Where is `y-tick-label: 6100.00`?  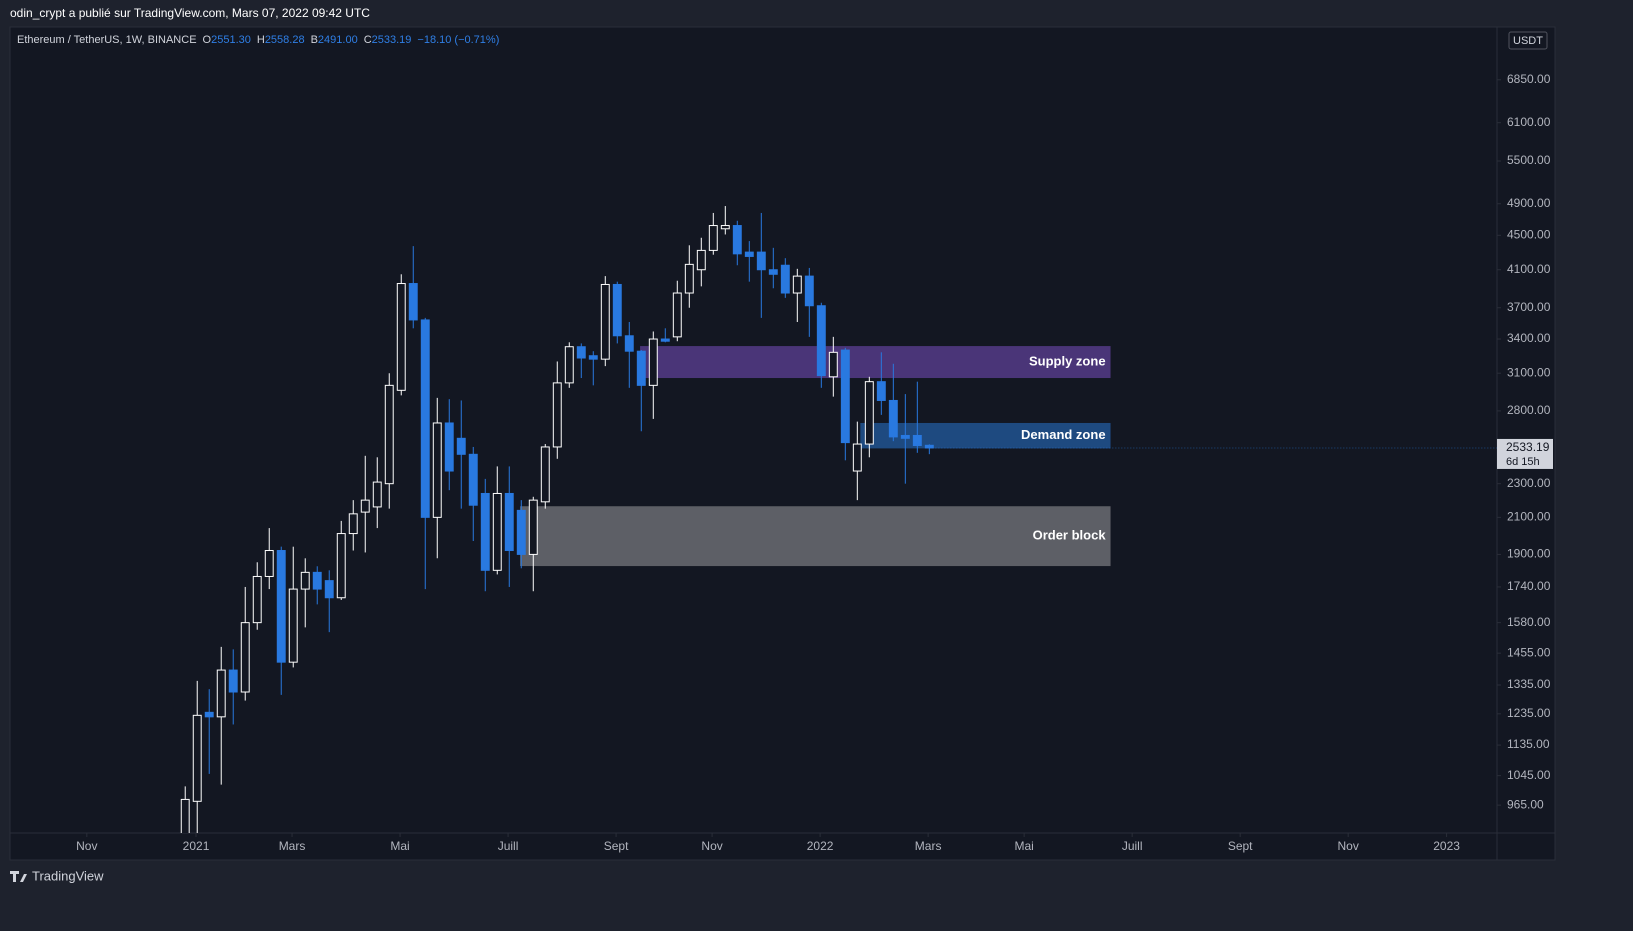
y-tick-label: 6100.00 is located at coordinates (1529, 122).